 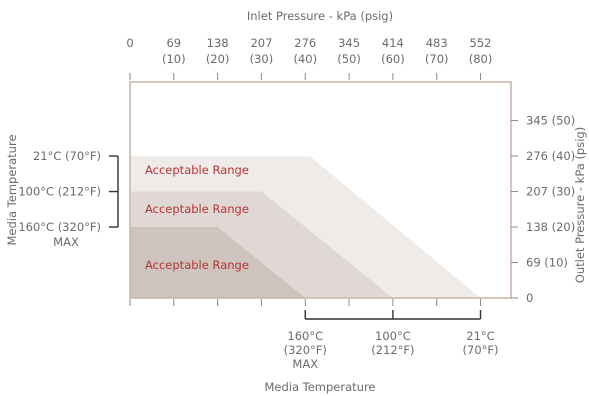 I want to click on outlet-tick-label-4: 276 (40), so click(x=550, y=156).